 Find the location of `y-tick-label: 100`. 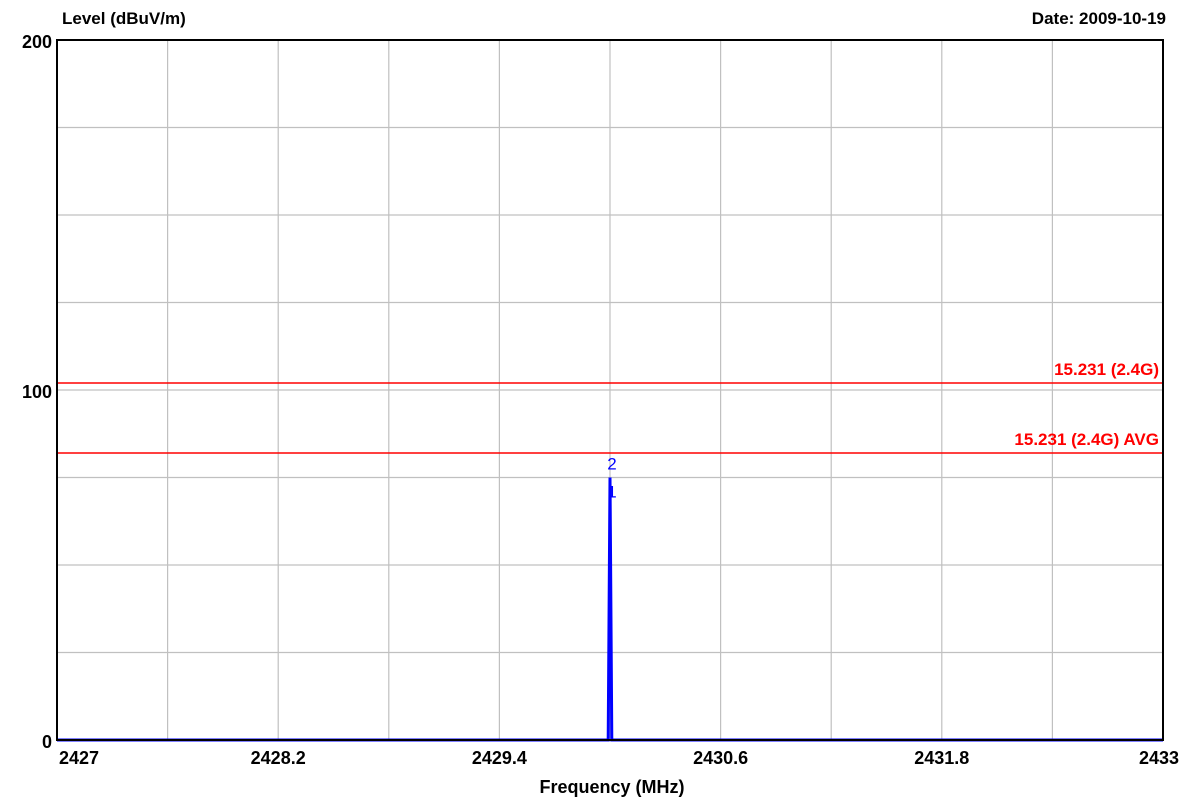

y-tick-label: 100 is located at coordinates (37, 392).